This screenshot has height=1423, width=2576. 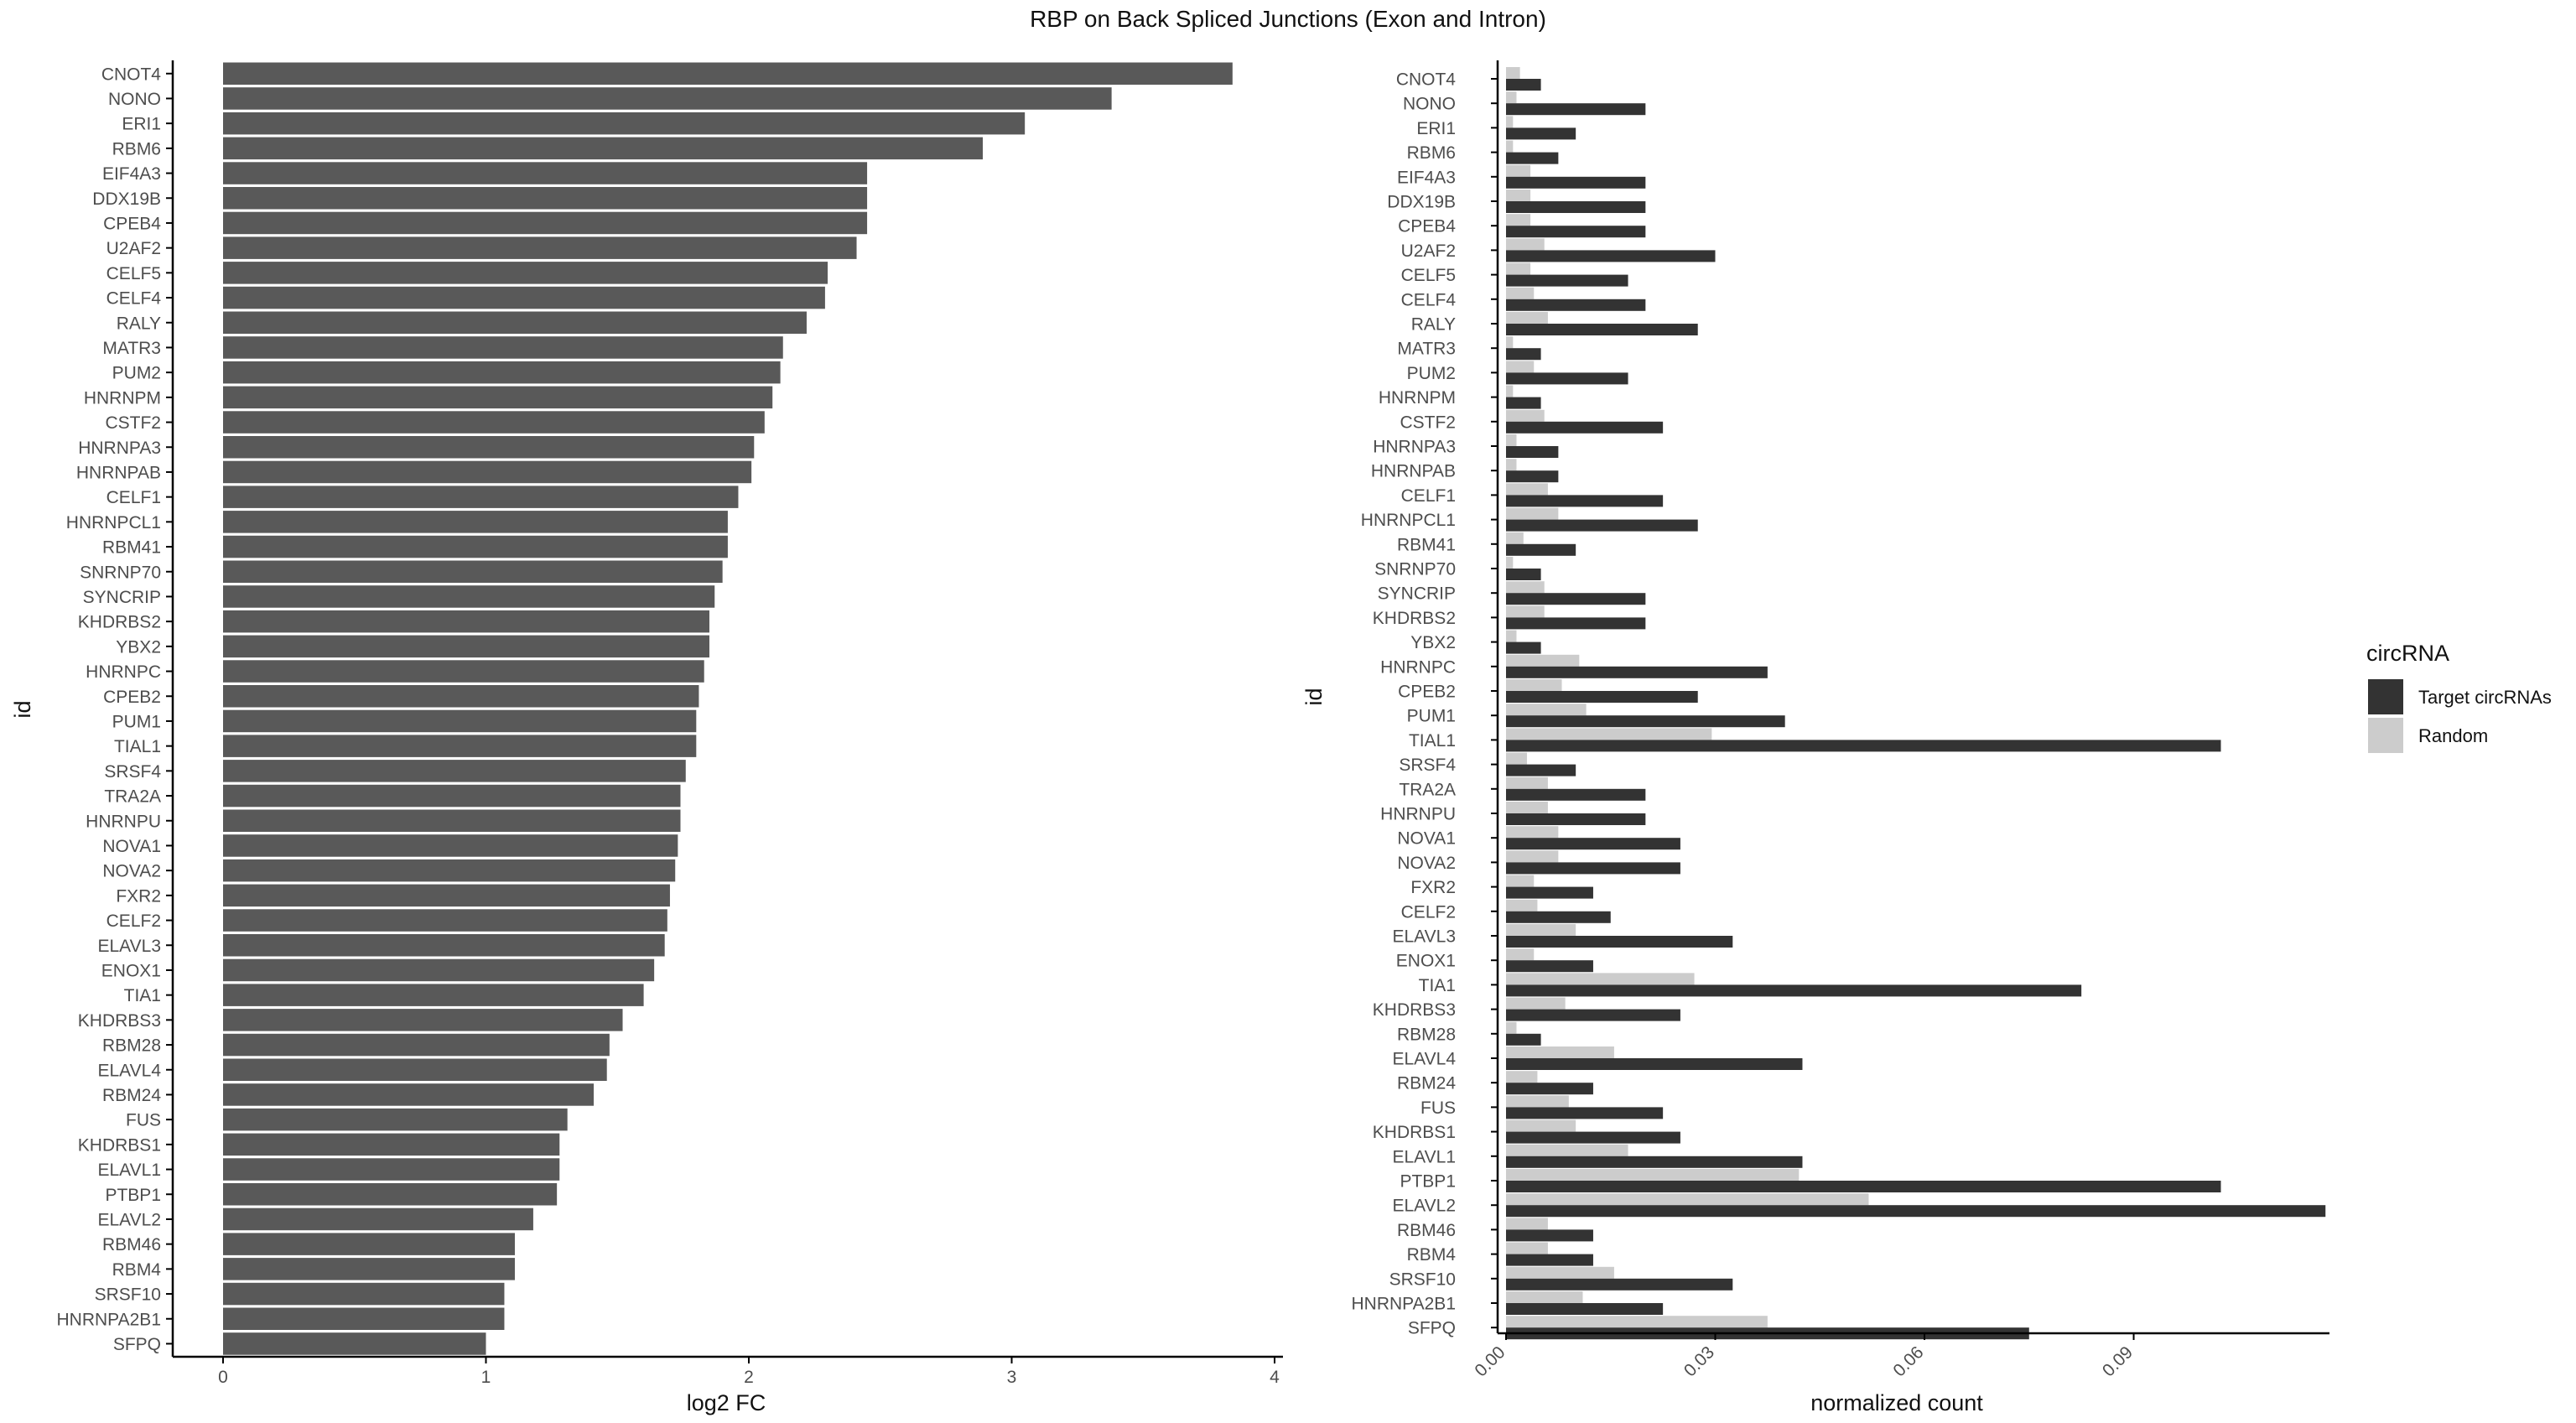 What do you see at coordinates (1432, 1255) in the screenshot?
I see `right-y-label-rbm4: RBM4` at bounding box center [1432, 1255].